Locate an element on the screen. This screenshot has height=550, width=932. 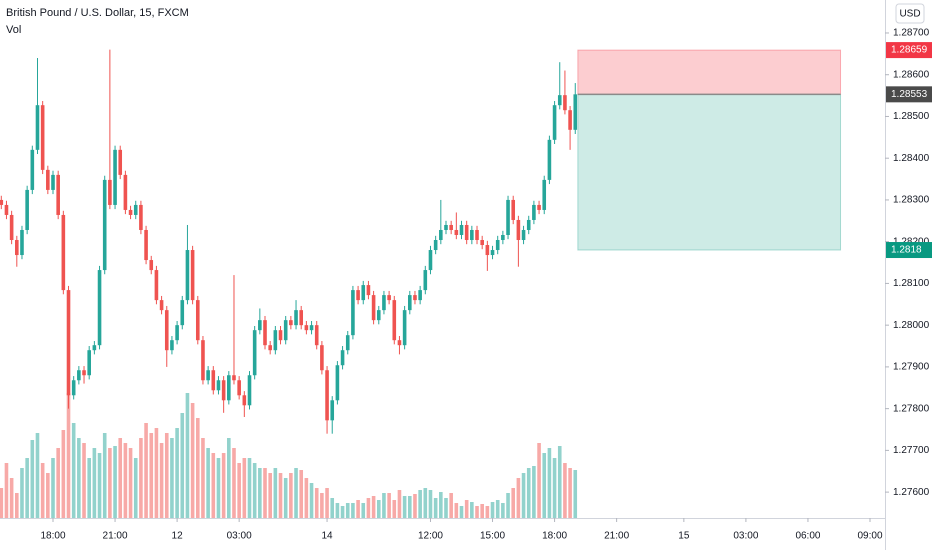
stop-zone is located at coordinates (709, 72).